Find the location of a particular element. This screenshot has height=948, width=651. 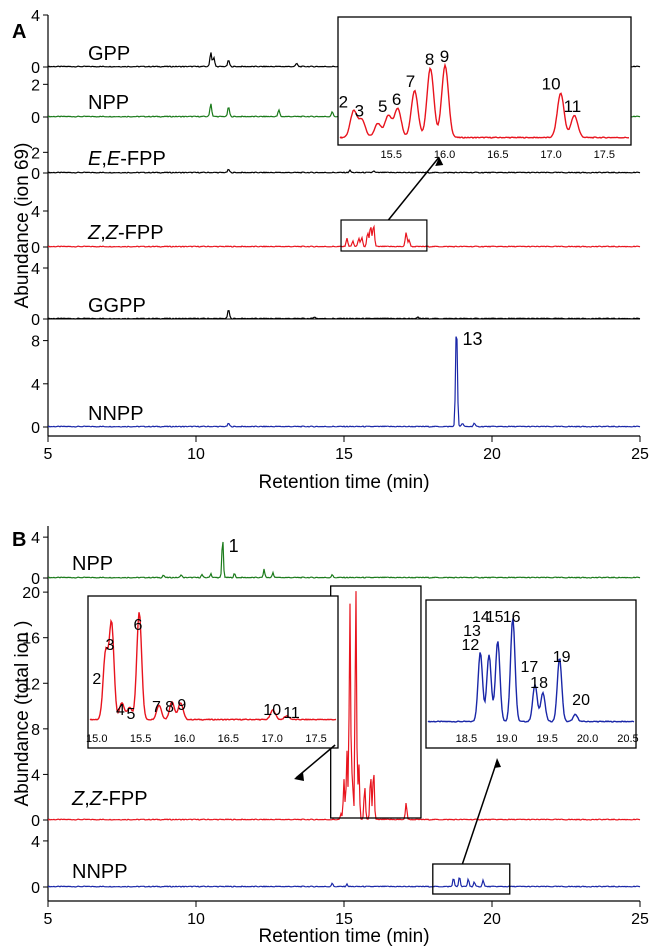

panel-a-x-tick-label-1: 10 is located at coordinates (196, 454).